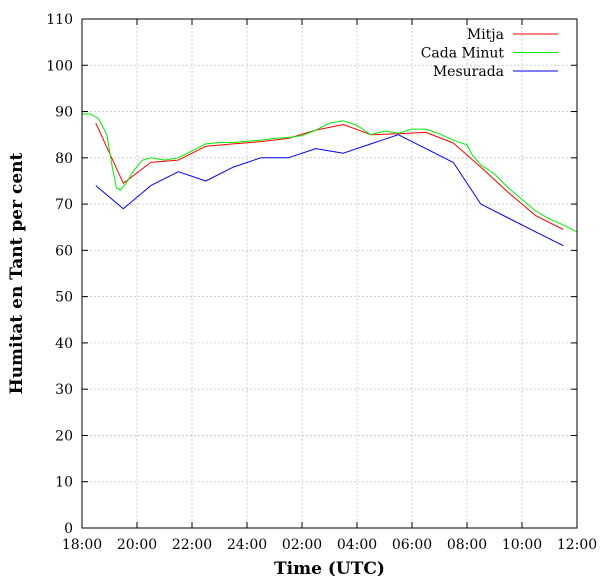  Describe the element at coordinates (17, 273) in the screenshot. I see `y-axis-title: Humitat en Tant per cent` at that location.